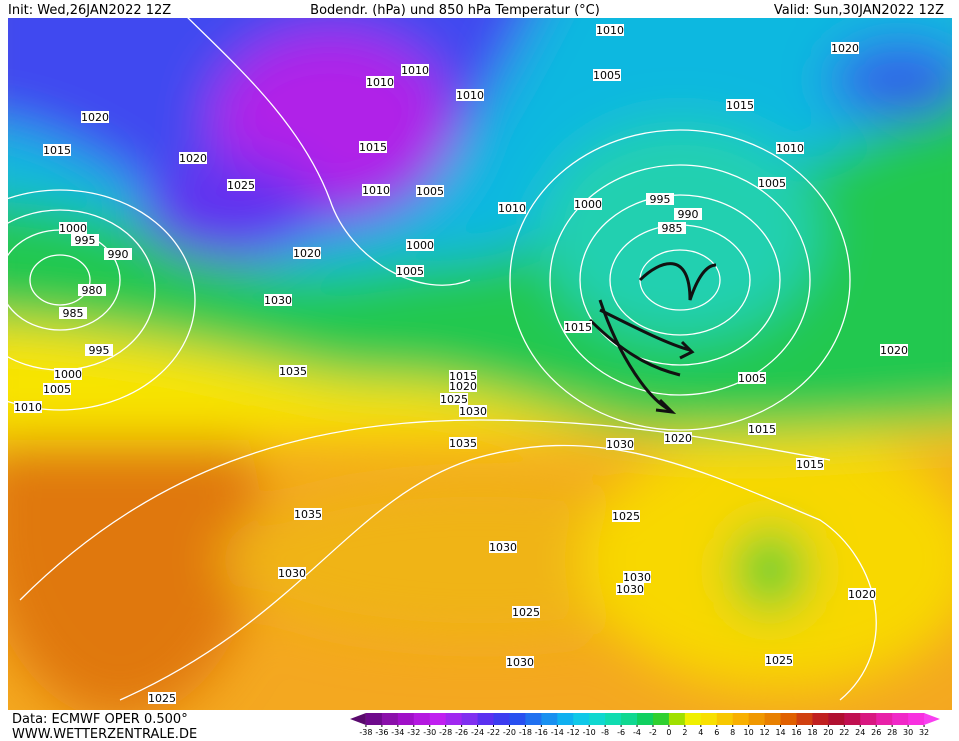  Describe the element at coordinates (700, 732) in the screenshot. I see `colorbar-tick-label: 4` at that location.